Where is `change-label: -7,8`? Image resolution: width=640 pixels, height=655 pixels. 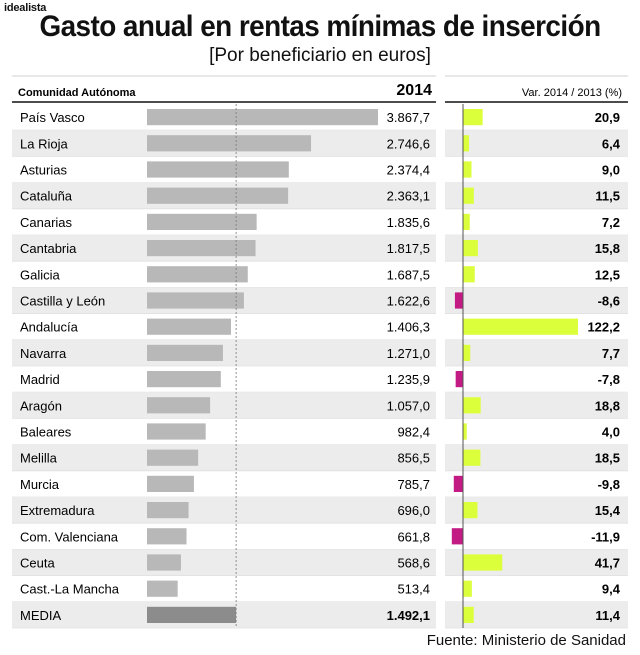 change-label: -7,8 is located at coordinates (609, 379).